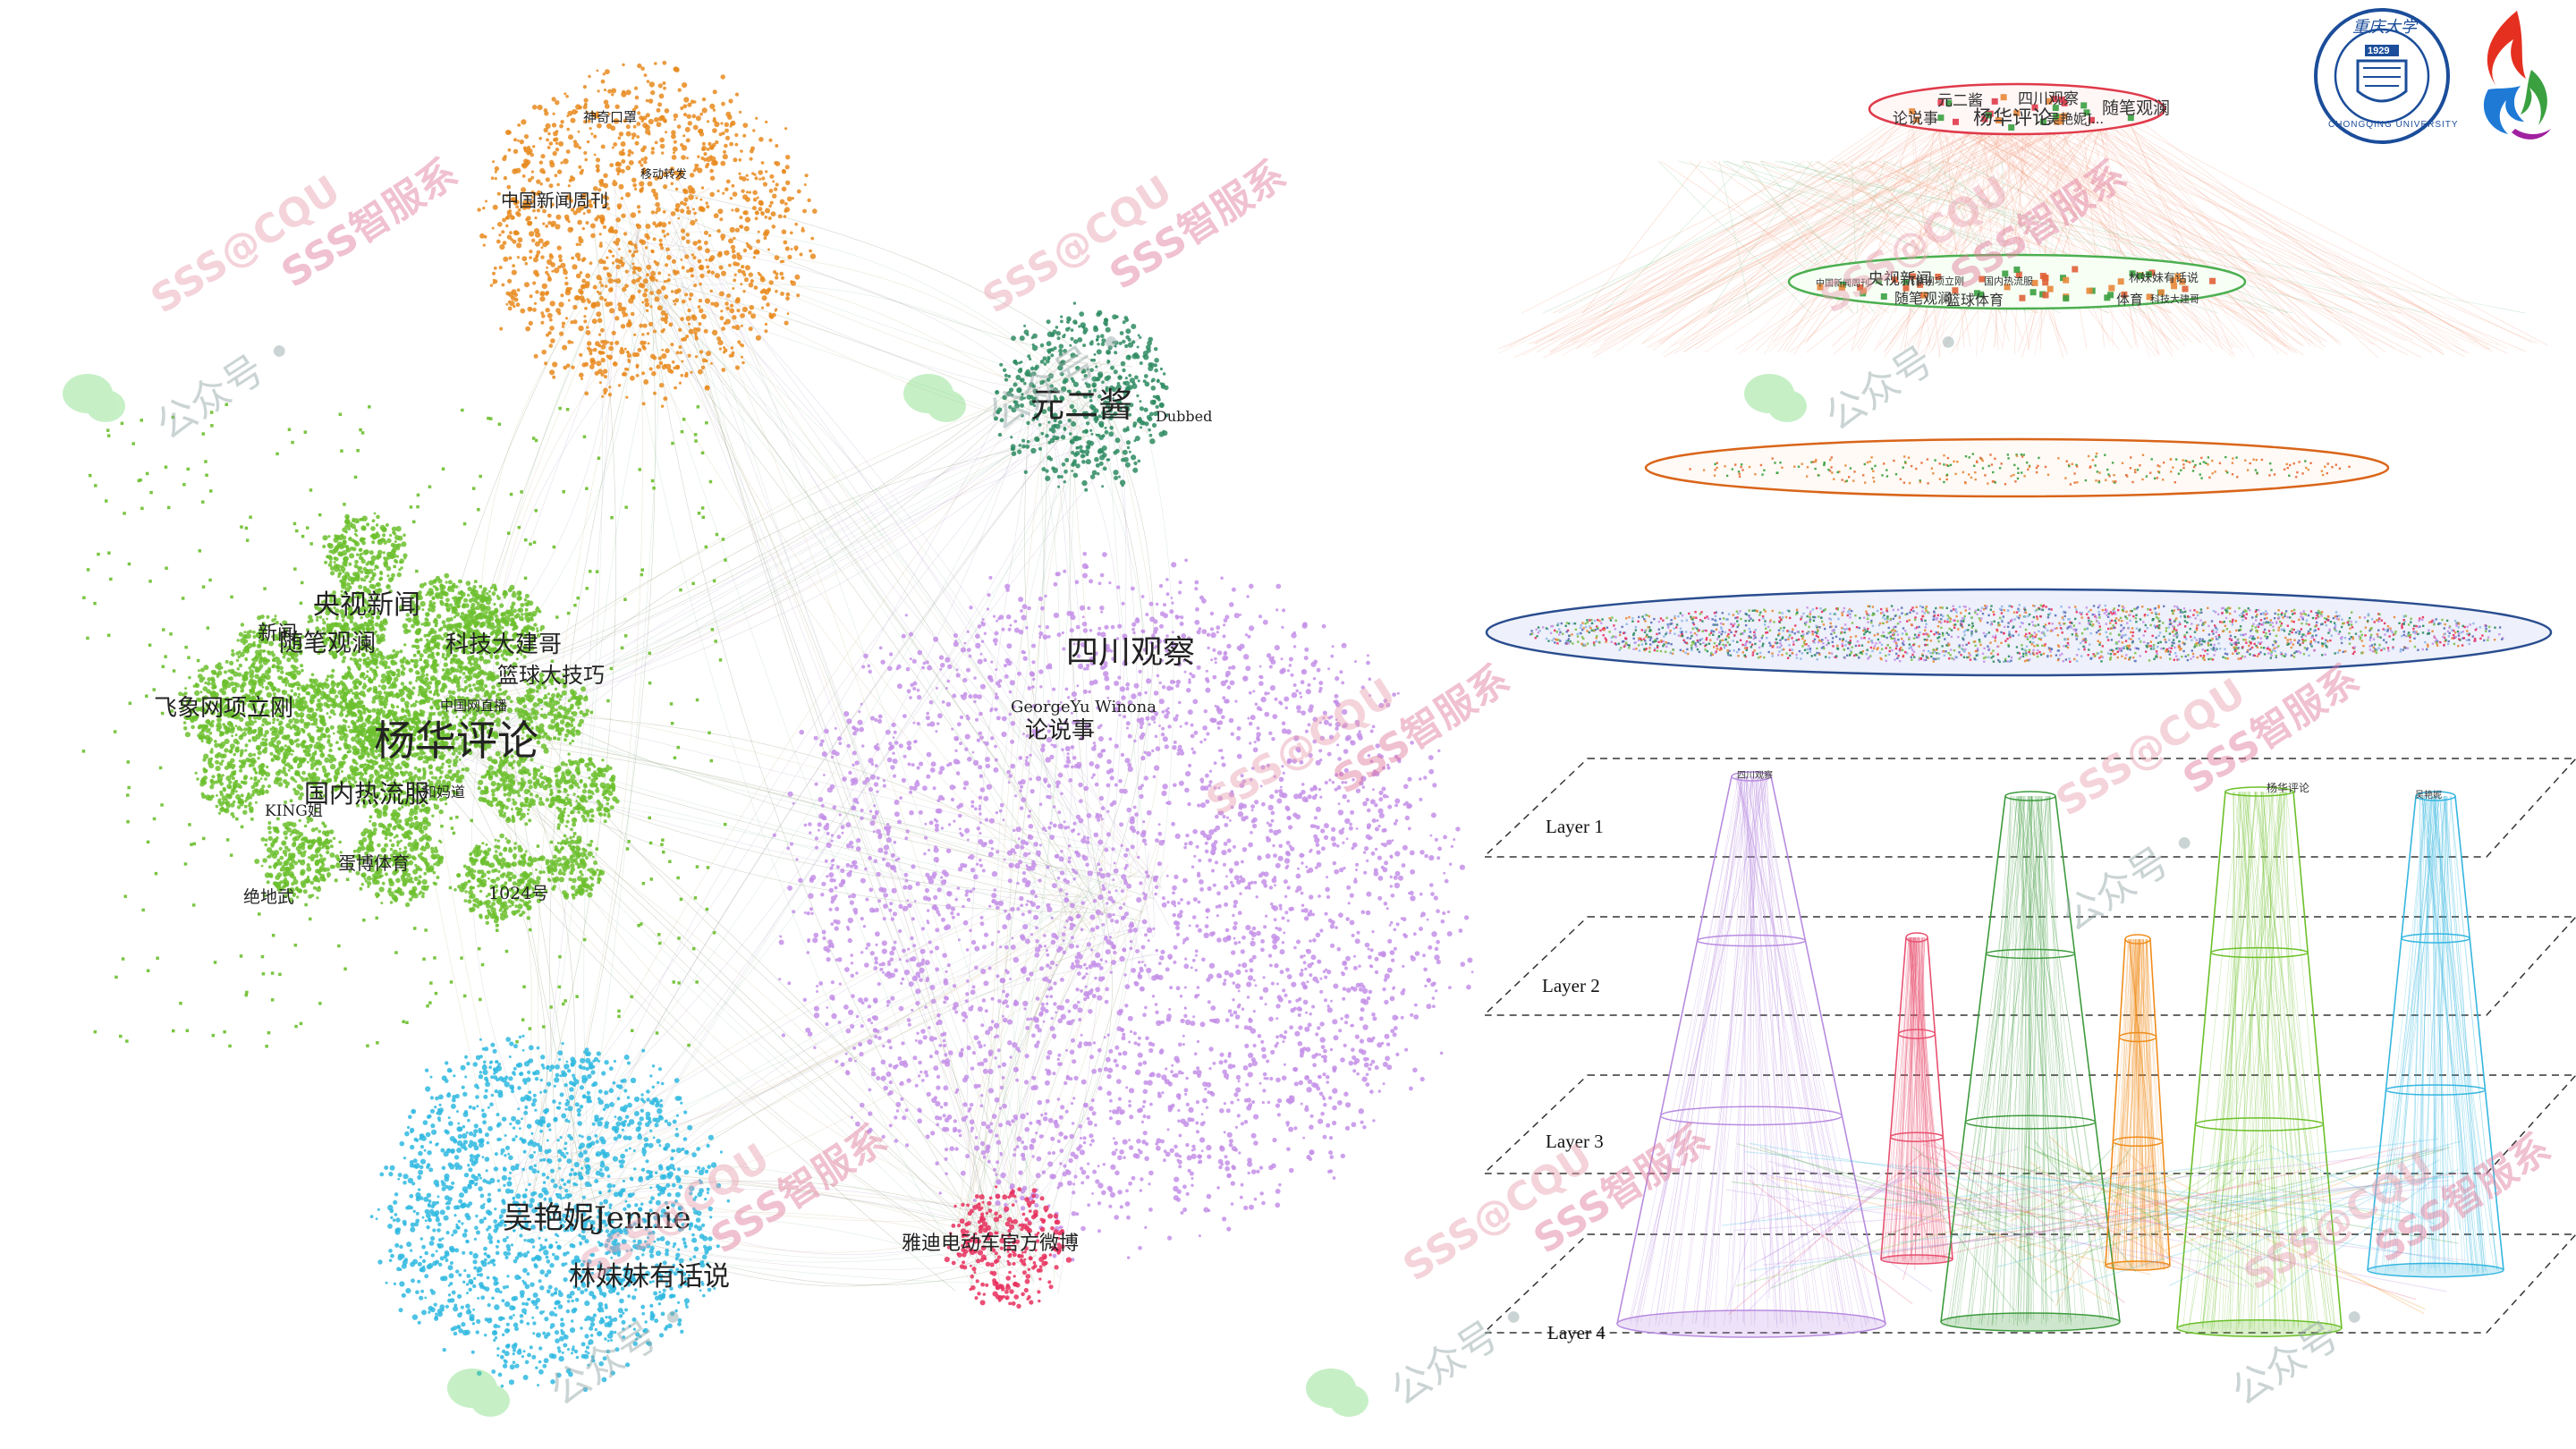  I want to click on label-lanqiu: 篮球大技巧, so click(551, 675).